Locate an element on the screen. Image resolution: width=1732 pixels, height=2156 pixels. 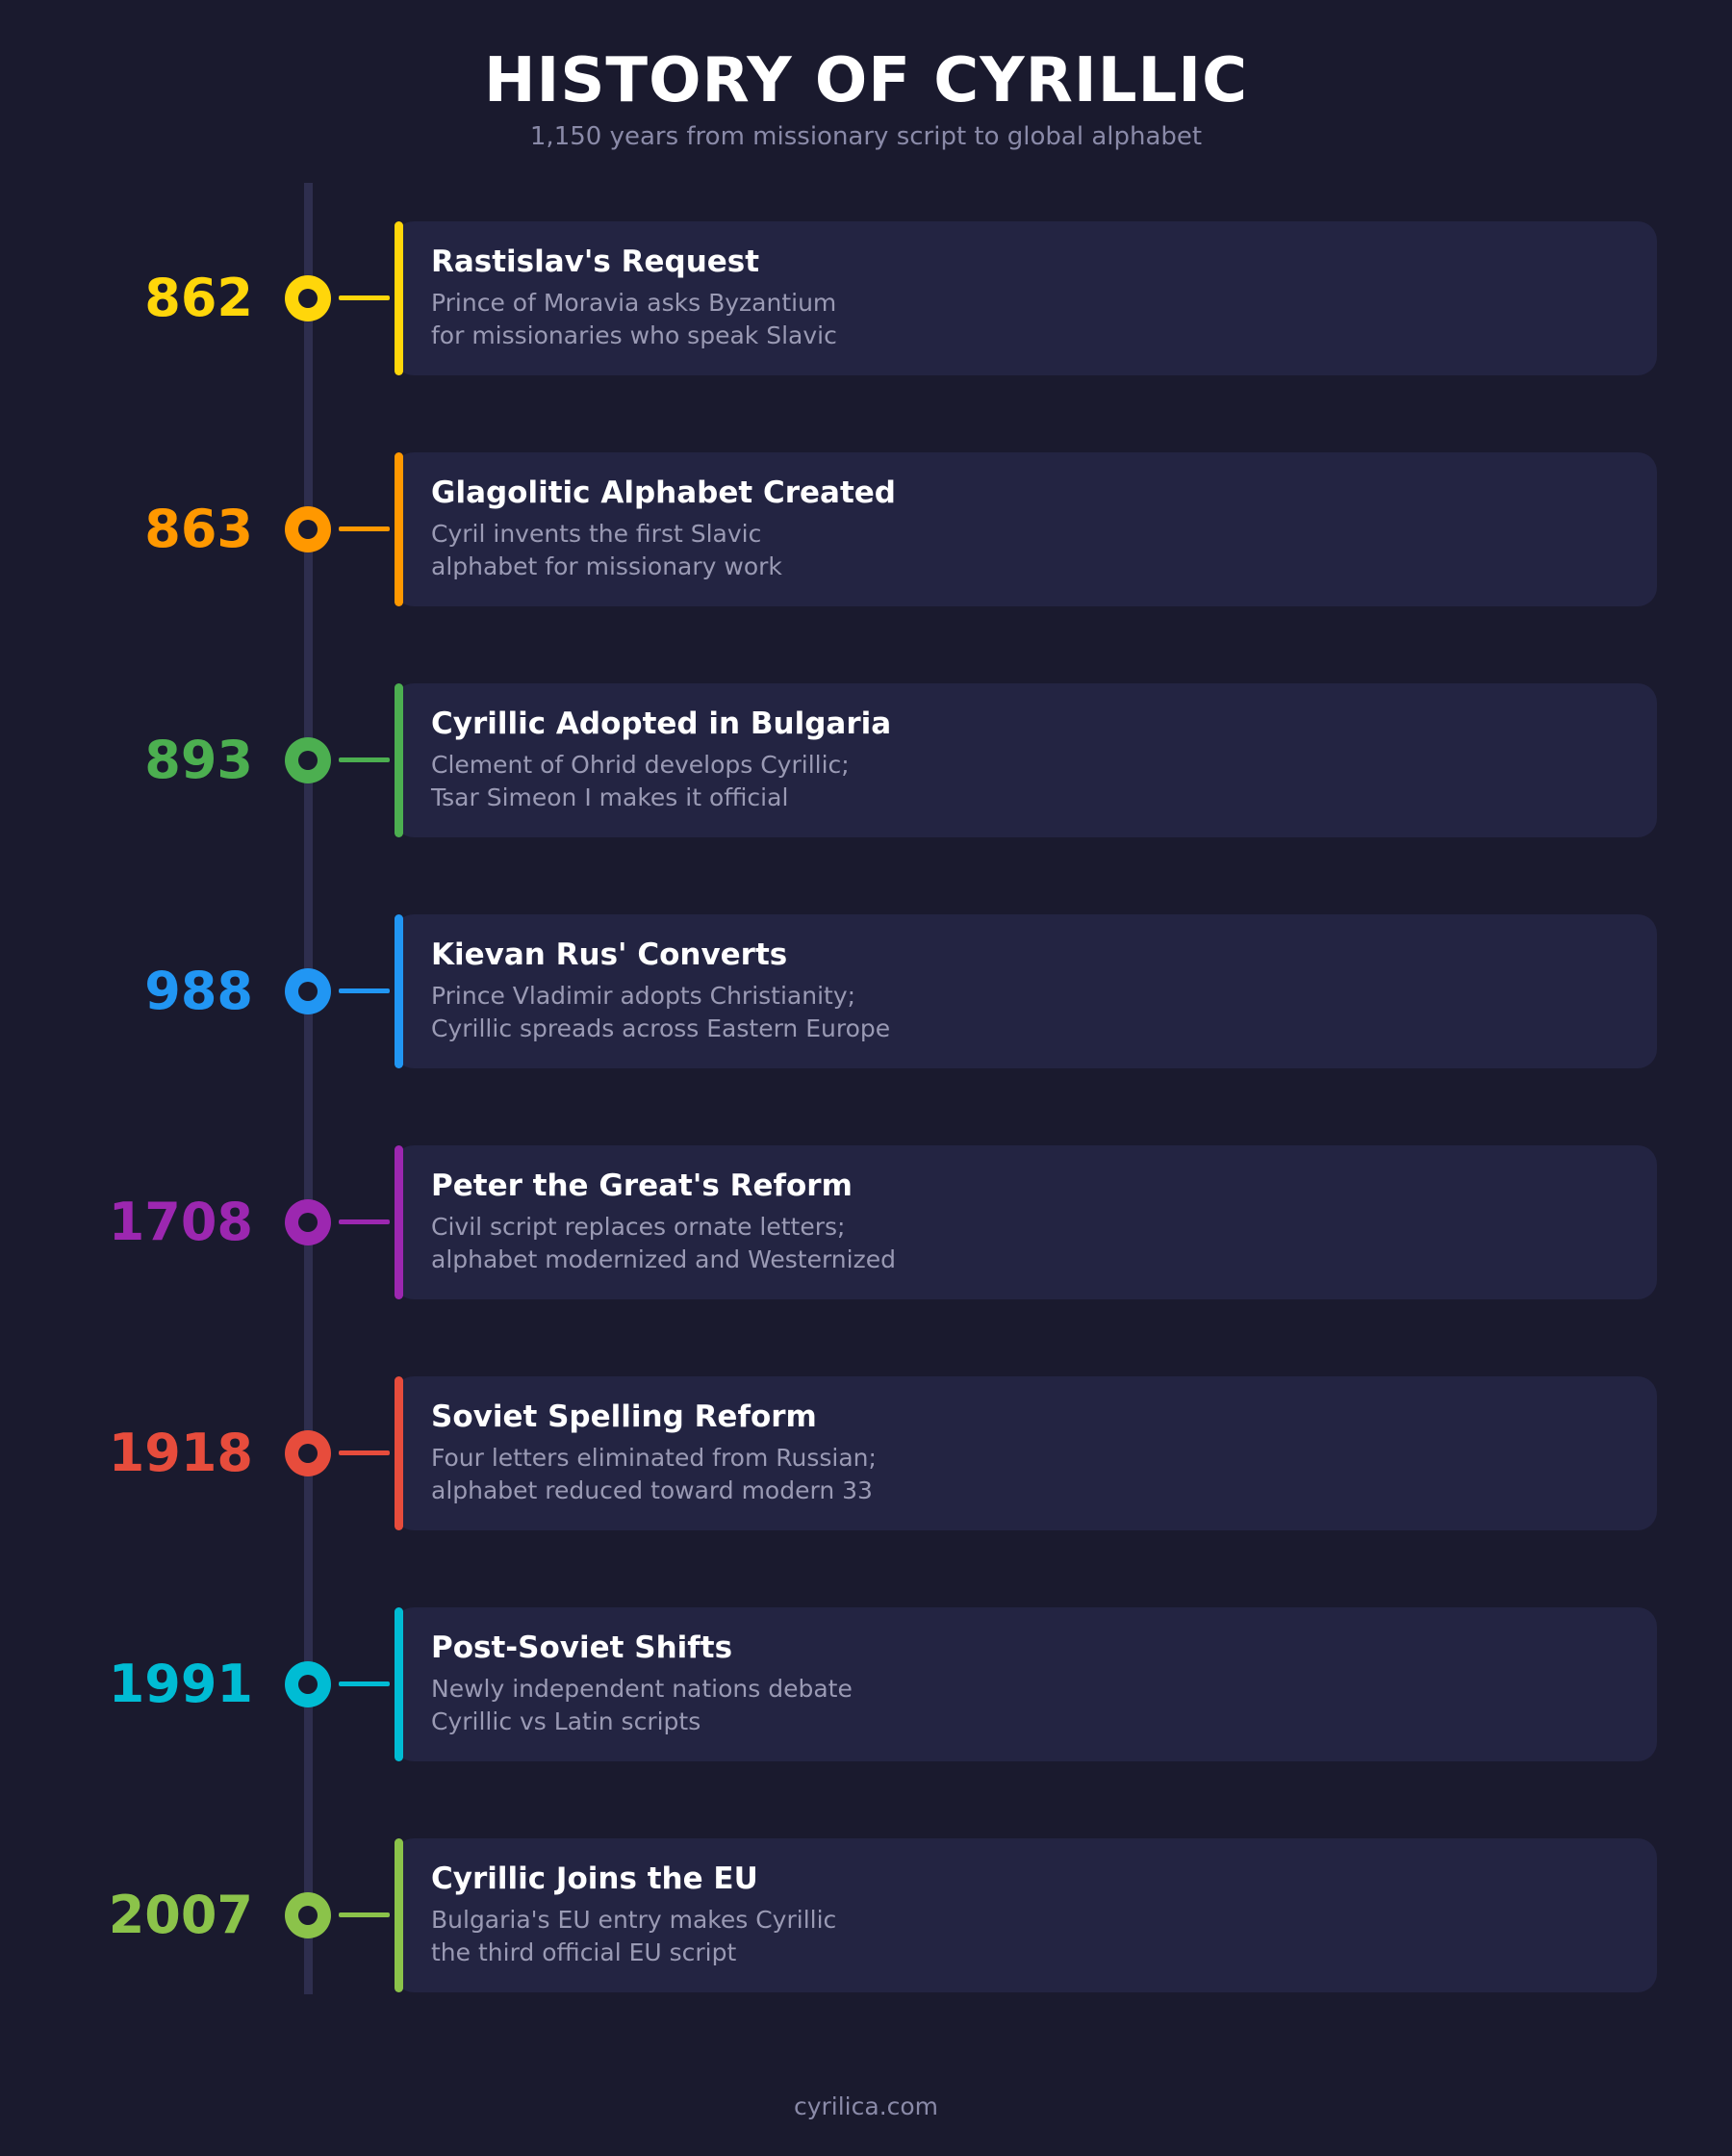
event-year: 988 is located at coordinates (198, 991).